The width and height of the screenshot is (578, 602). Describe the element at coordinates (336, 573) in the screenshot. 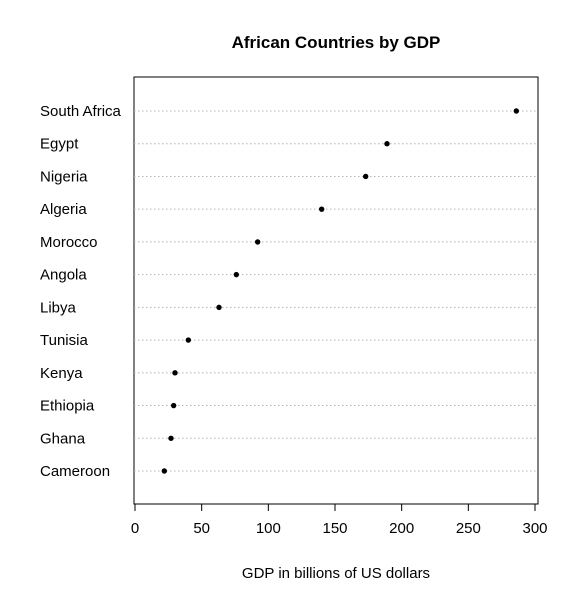

I see `x-axis-title: GDP in billions of US dollars` at that location.